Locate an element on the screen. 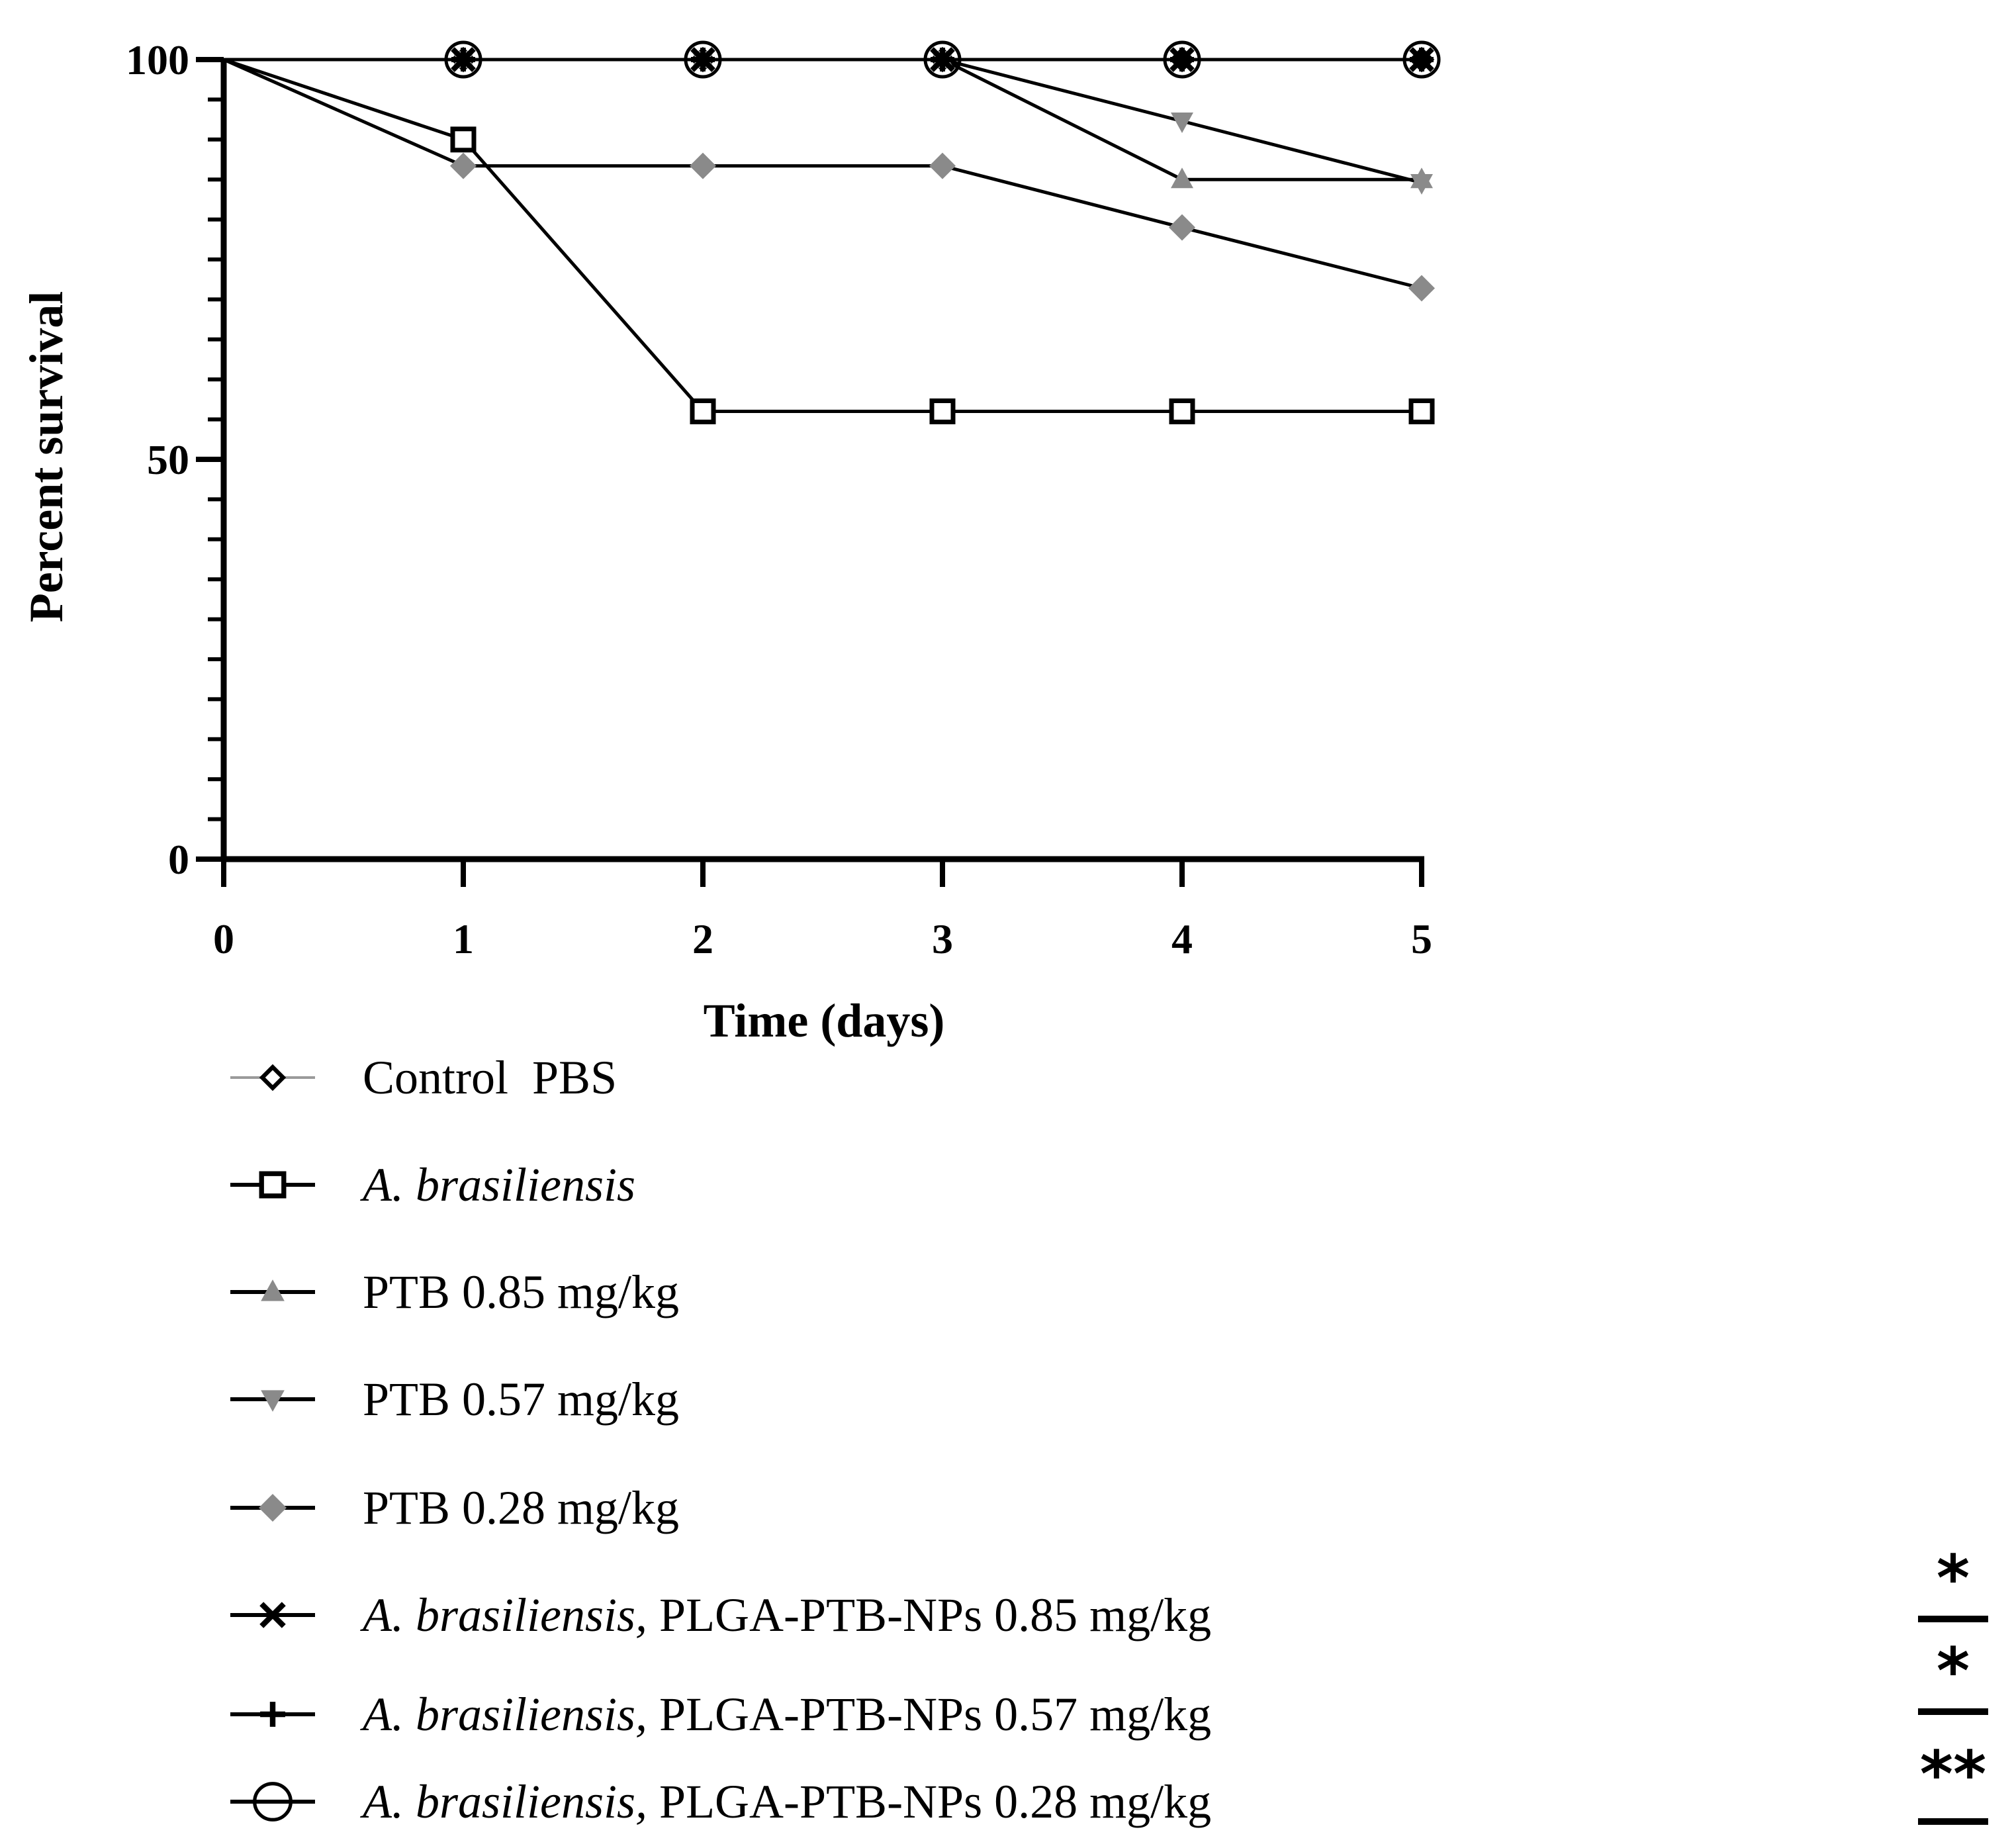 This screenshot has width=2014, height=1848. legend-label-5: A. brasiliensis, PLGA-PTB-NPs 0.85 mg/kg is located at coordinates (785, 1615).